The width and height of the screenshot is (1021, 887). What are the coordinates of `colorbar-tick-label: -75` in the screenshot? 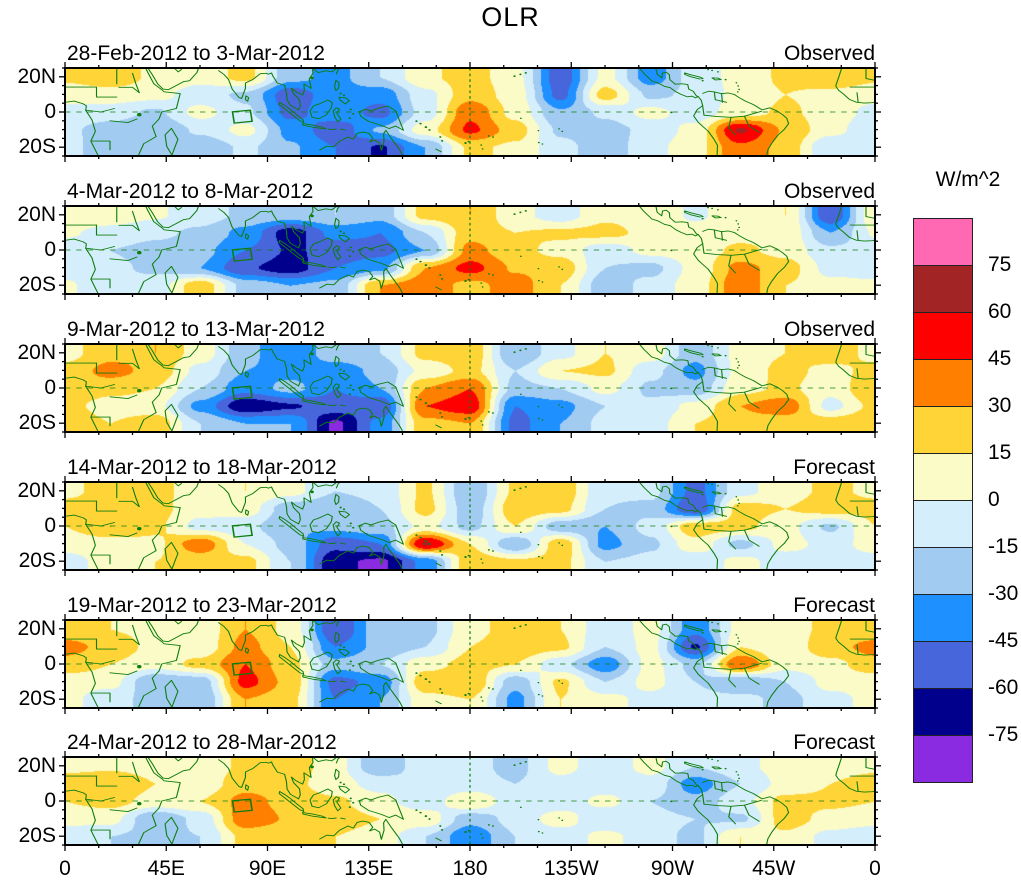 It's located at (1003, 734).